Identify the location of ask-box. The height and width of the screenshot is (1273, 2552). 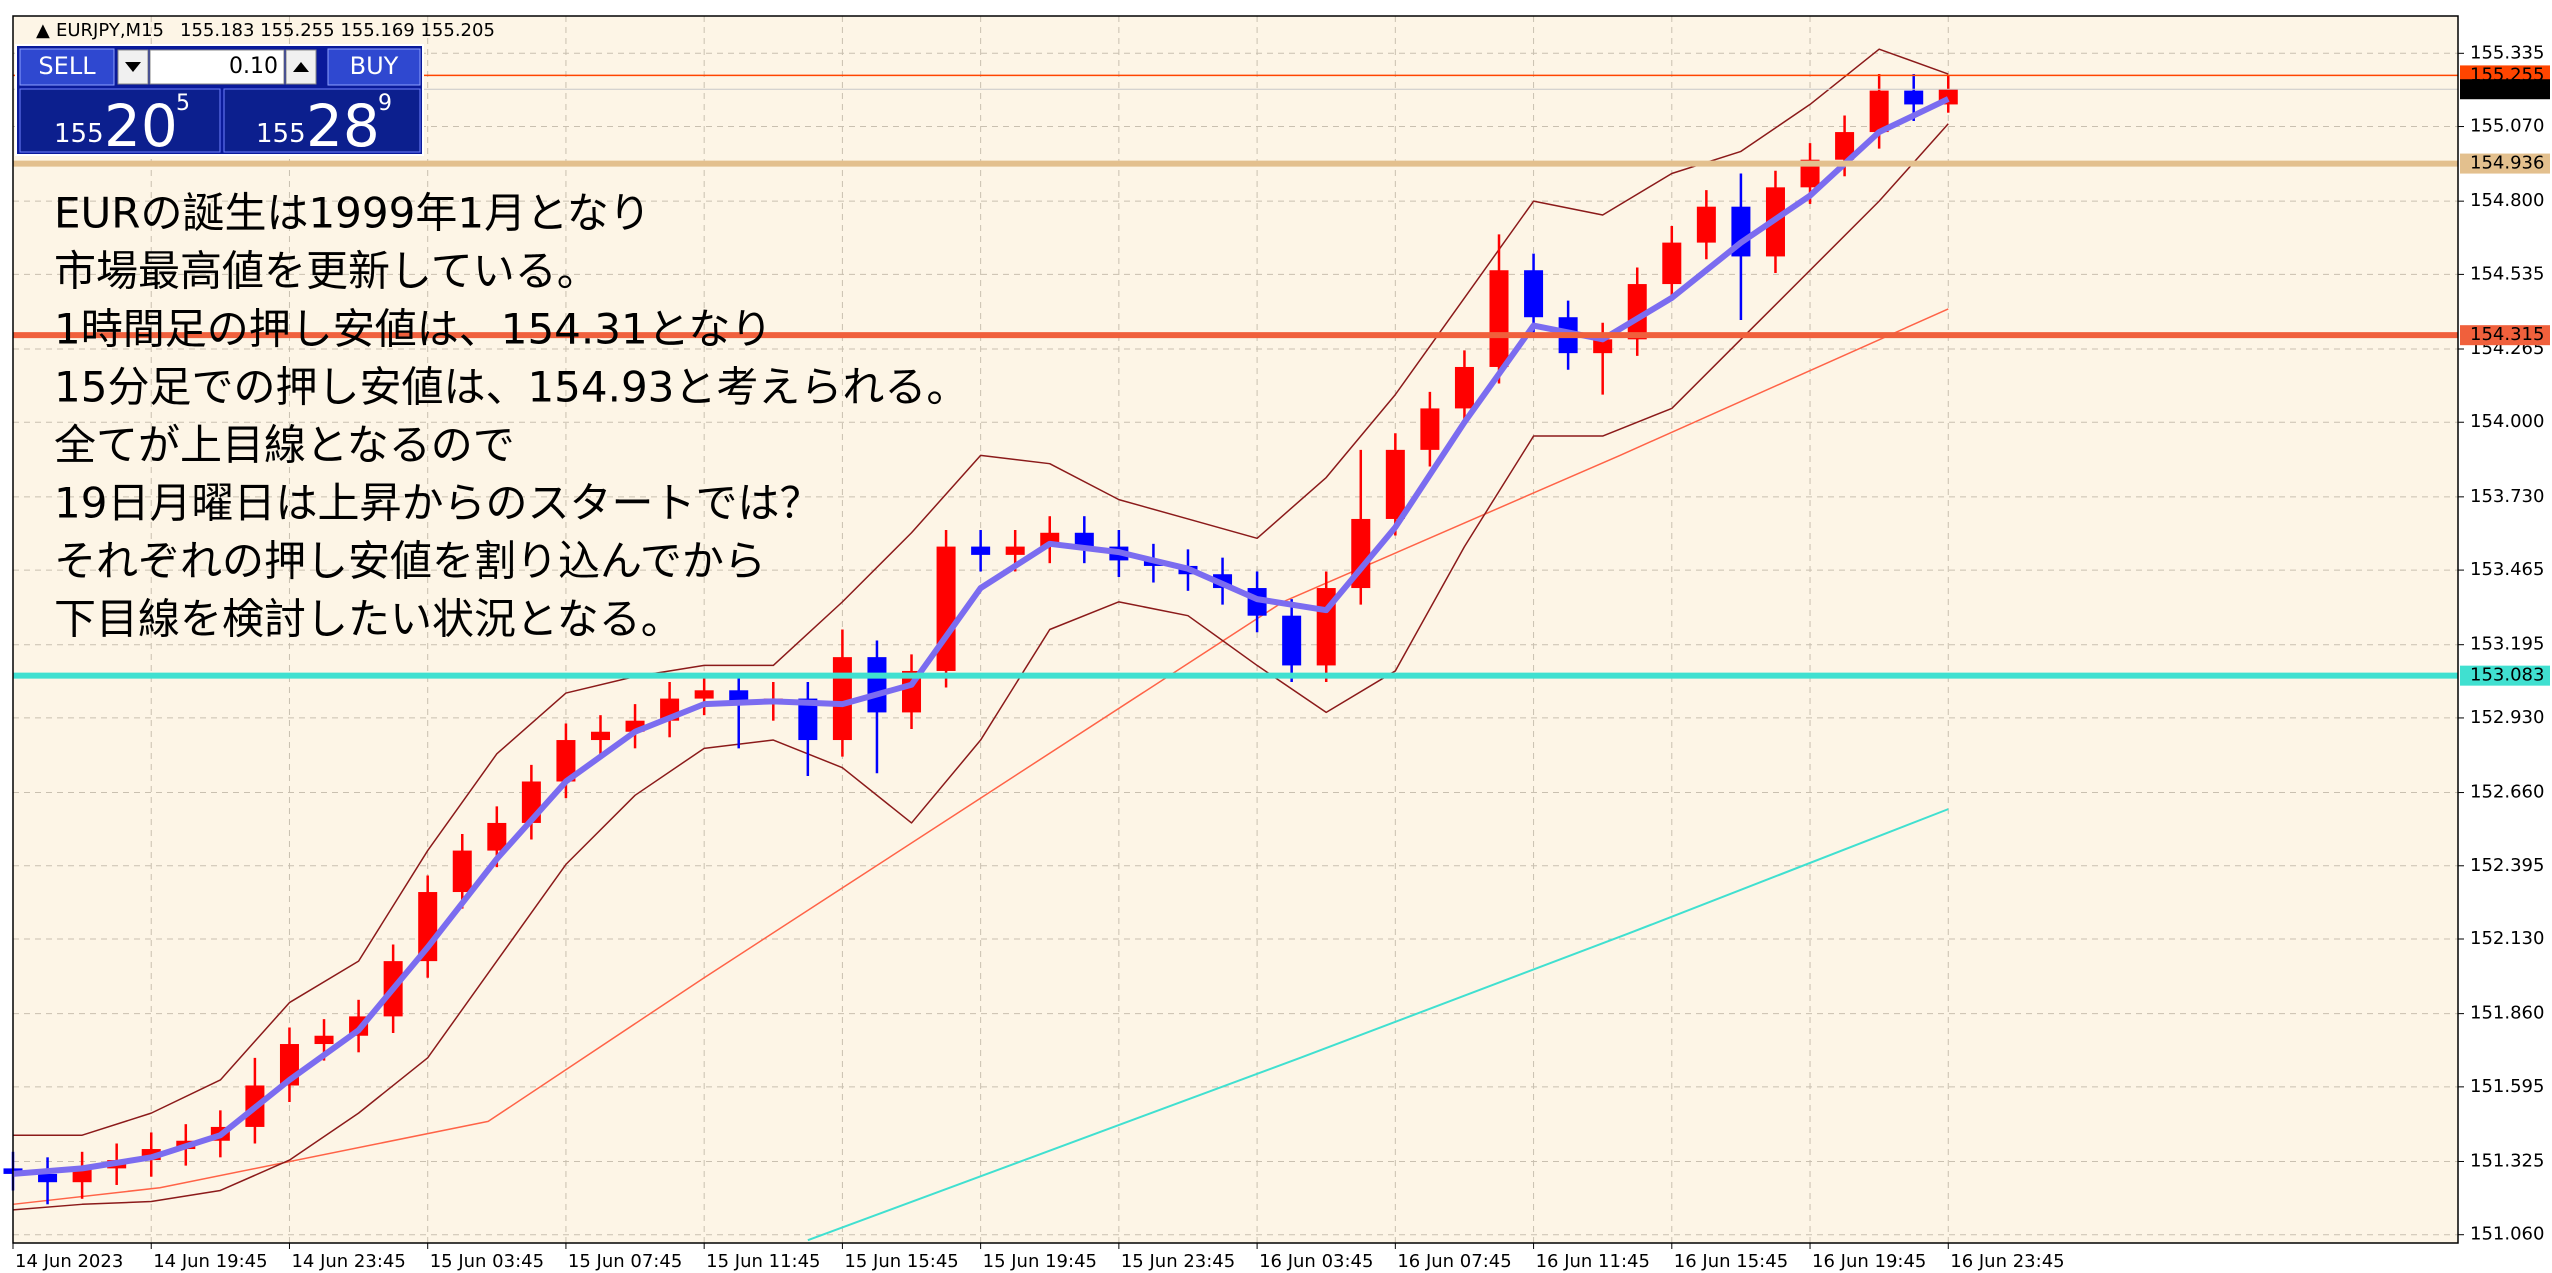
(322, 120).